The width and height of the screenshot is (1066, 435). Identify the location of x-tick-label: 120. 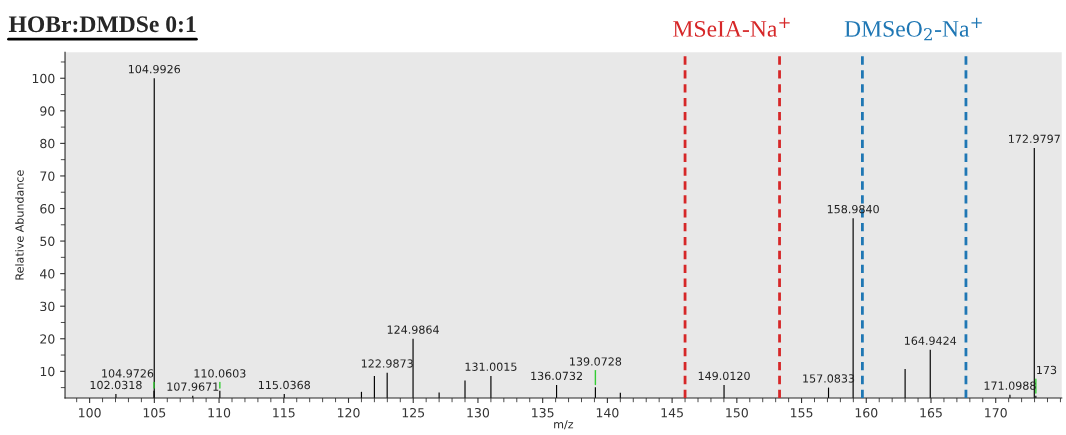
(348, 412).